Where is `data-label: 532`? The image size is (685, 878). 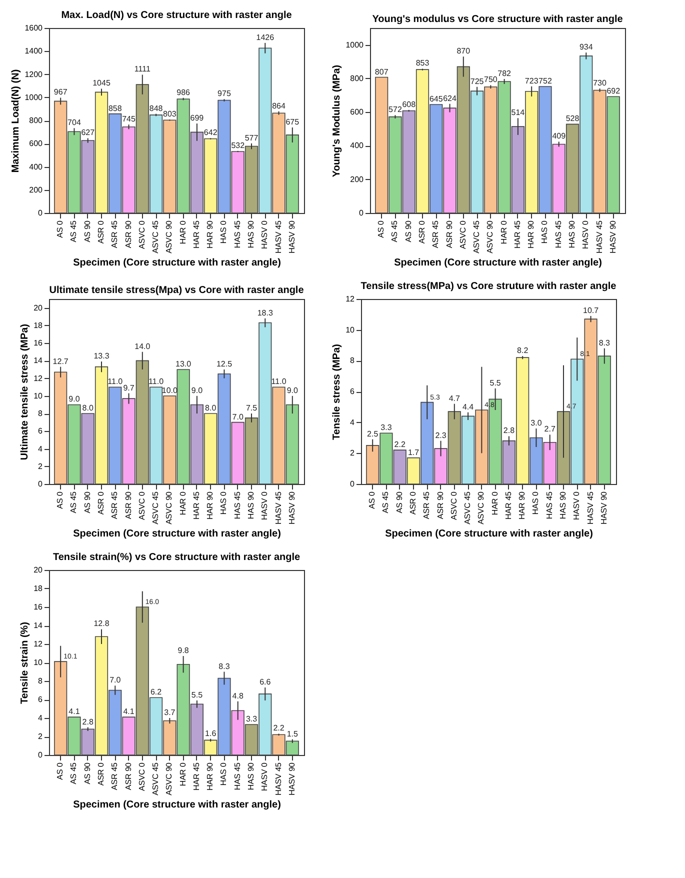
data-label: 532 is located at coordinates (238, 145).